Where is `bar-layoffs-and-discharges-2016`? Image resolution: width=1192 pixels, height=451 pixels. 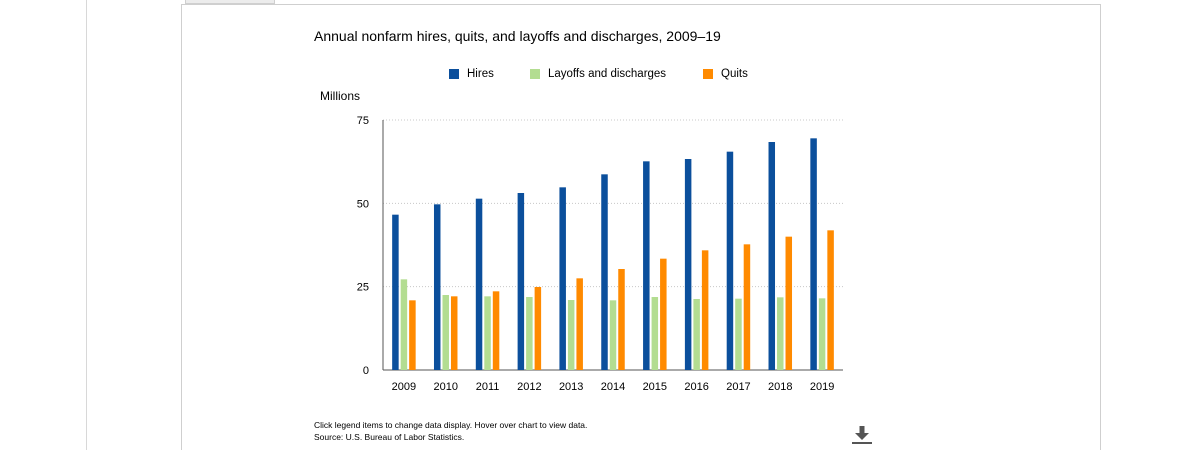 bar-layoffs-and-discharges-2016 is located at coordinates (696, 334).